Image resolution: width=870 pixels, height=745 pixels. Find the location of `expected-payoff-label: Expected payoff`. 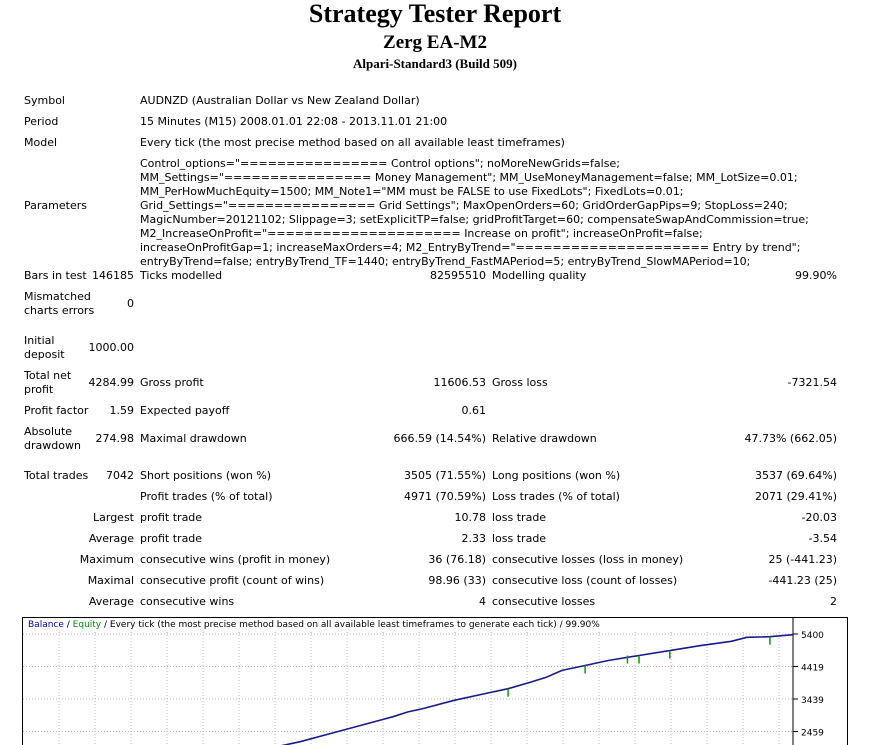

expected-payoff-label: Expected payoff is located at coordinates (185, 410).